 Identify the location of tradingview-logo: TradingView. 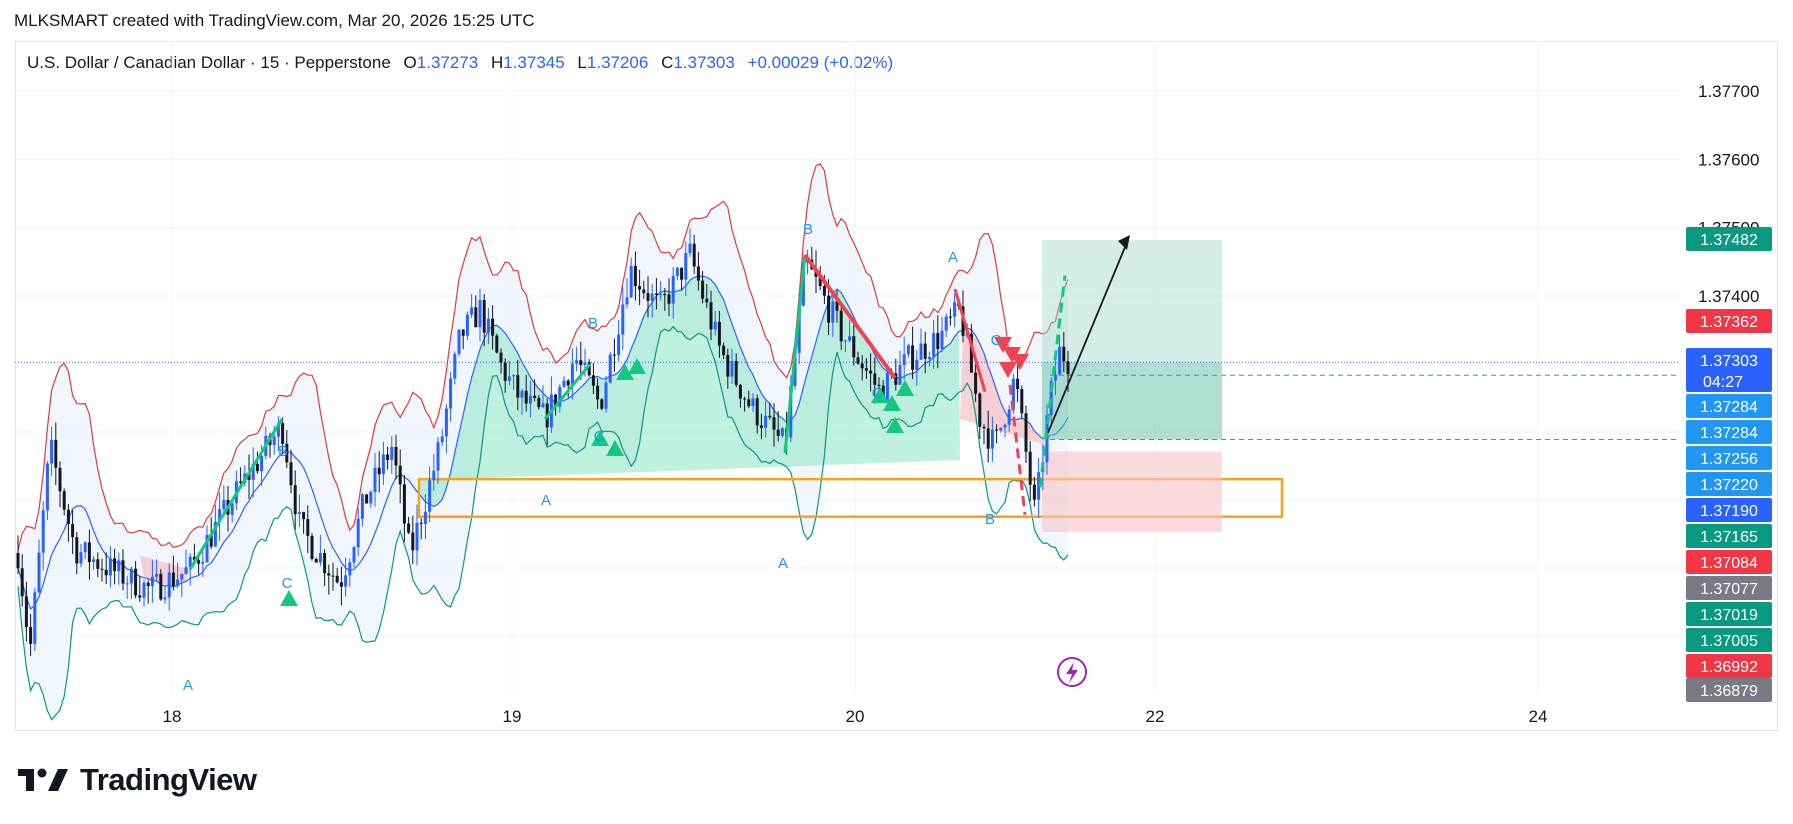
(137, 780).